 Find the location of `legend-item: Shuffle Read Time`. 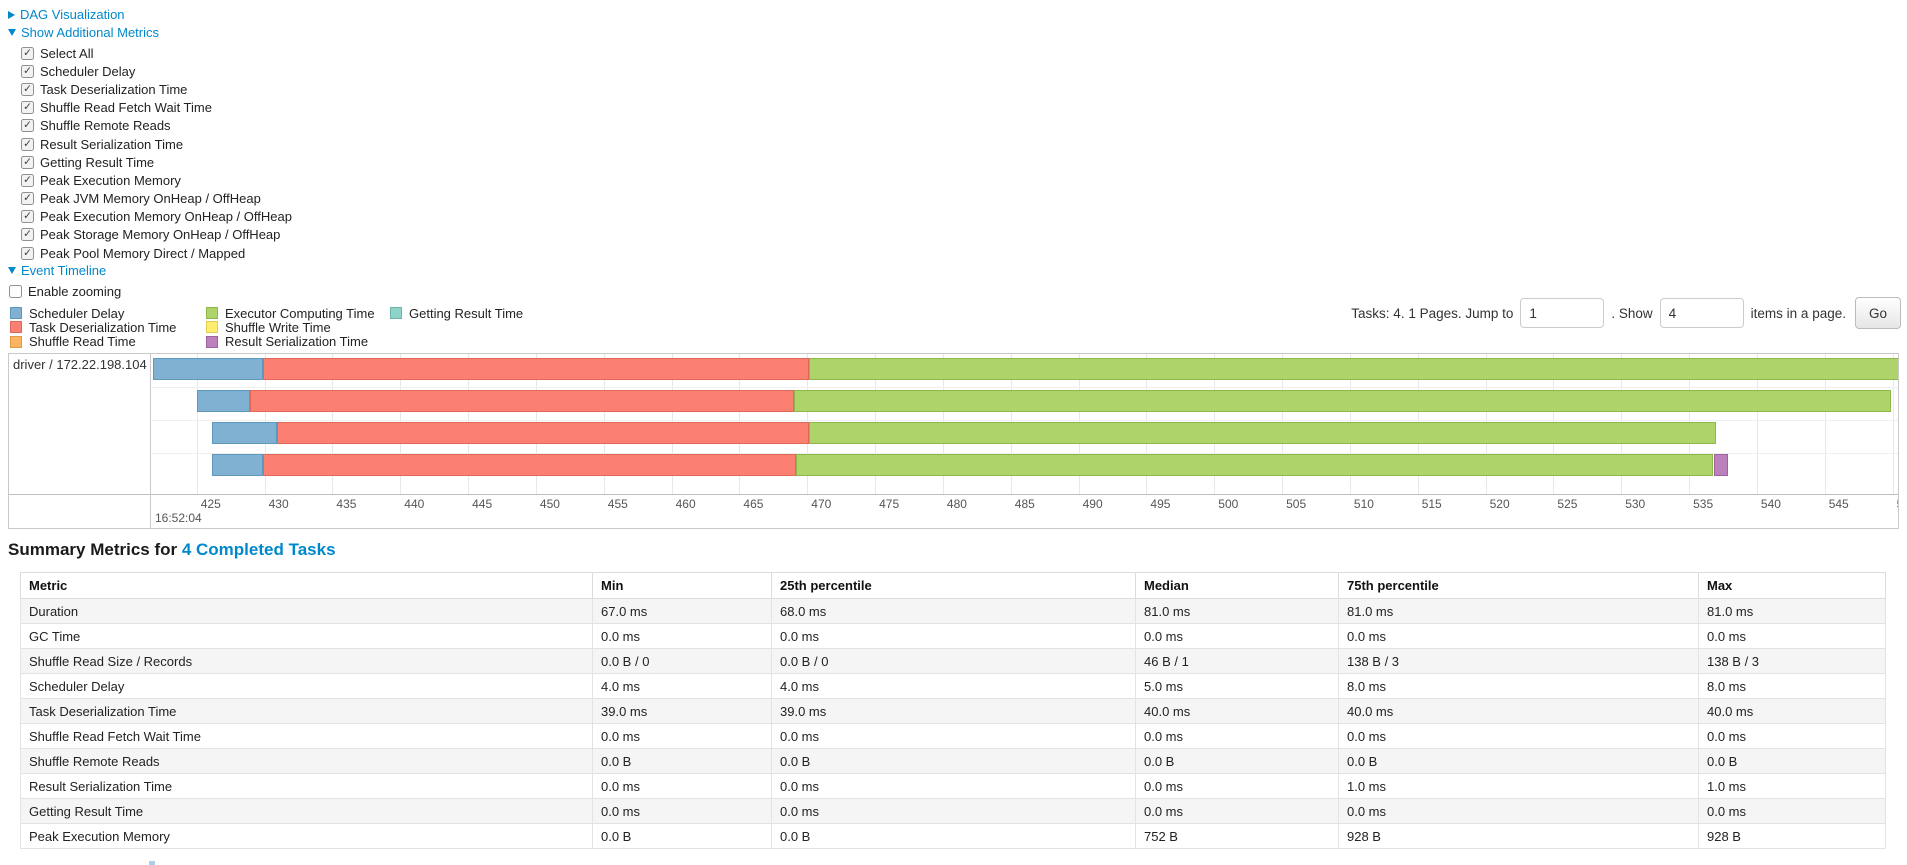

legend-item: Shuffle Read Time is located at coordinates (108, 341).